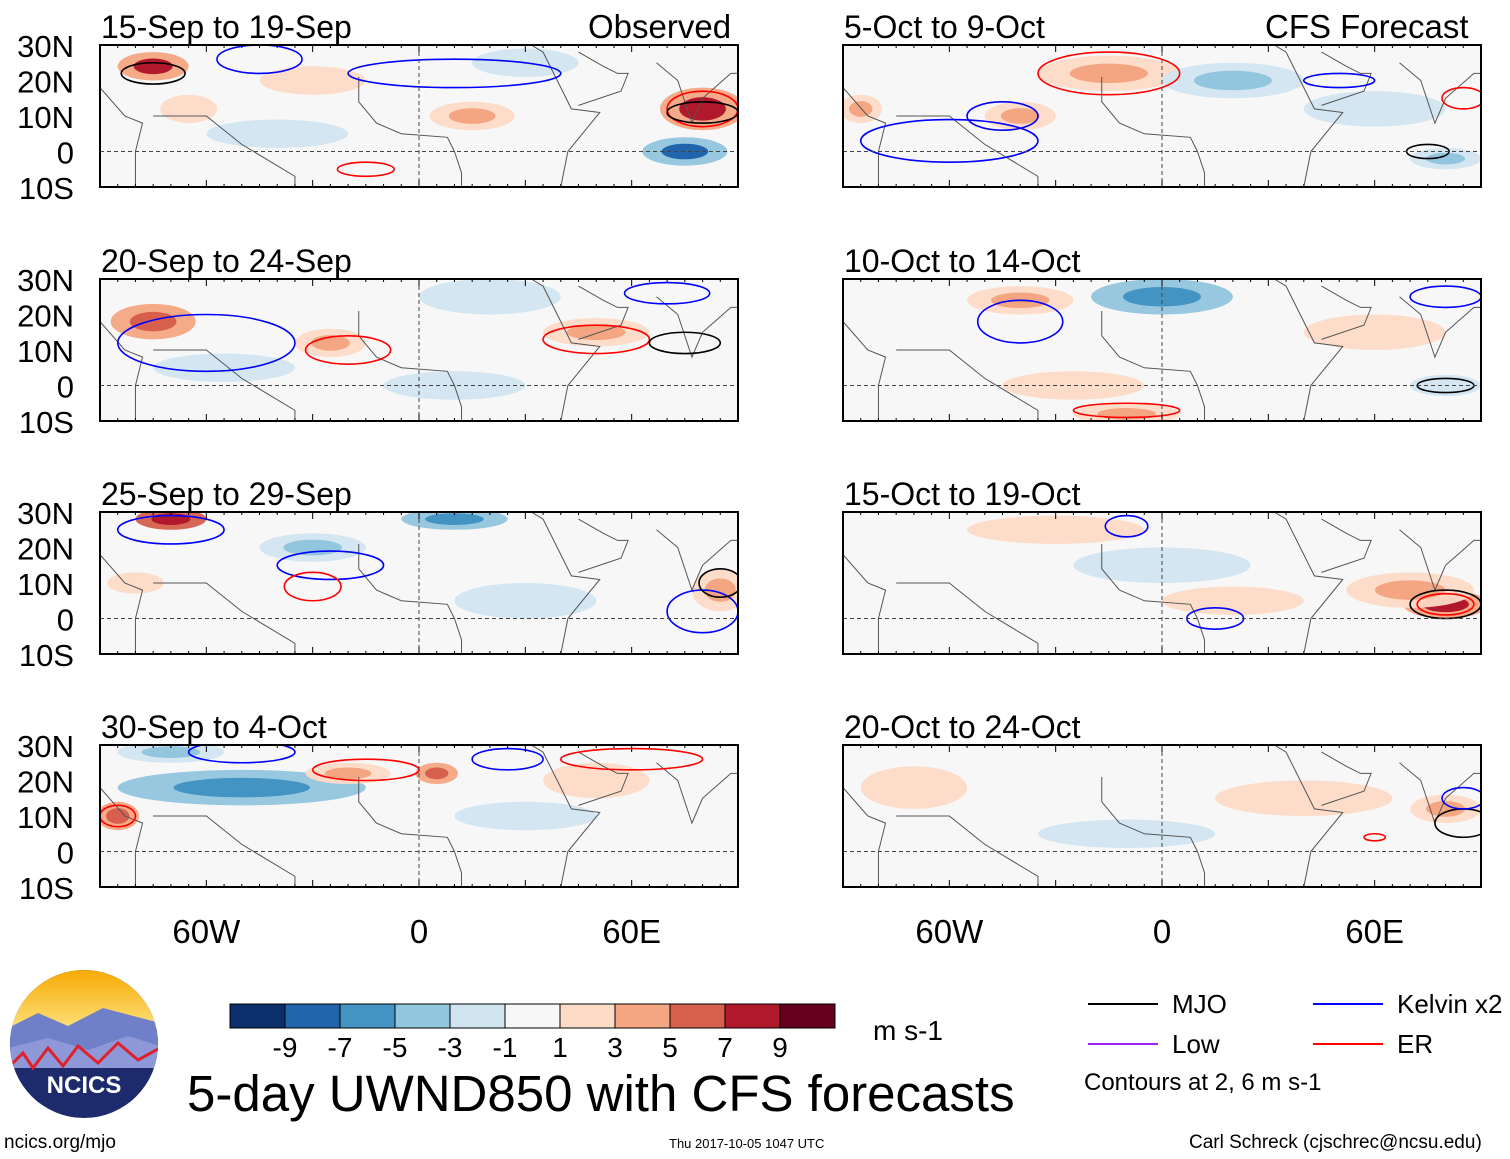  I want to click on x-tick-label: 60E, so click(1374, 931).